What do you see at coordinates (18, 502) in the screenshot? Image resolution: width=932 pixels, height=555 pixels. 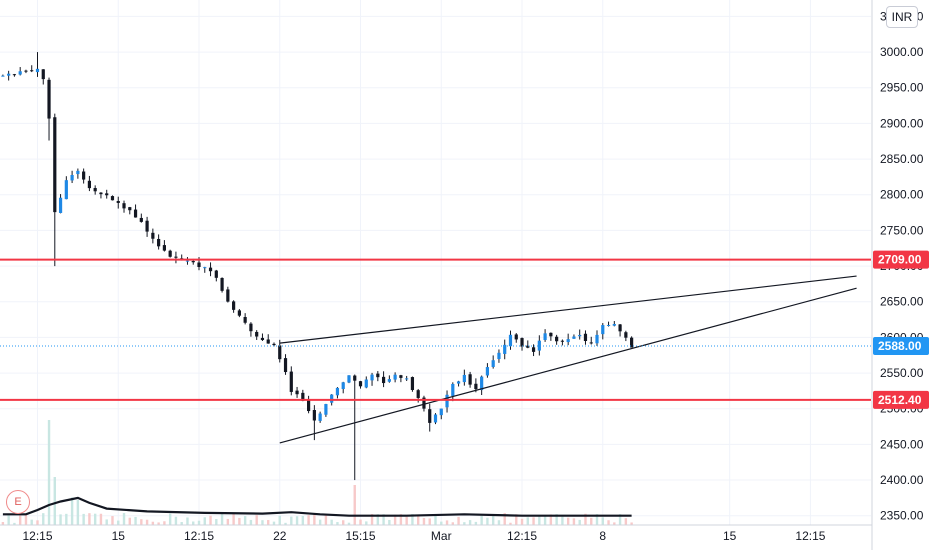 I see `earnings-event-badge: E` at bounding box center [18, 502].